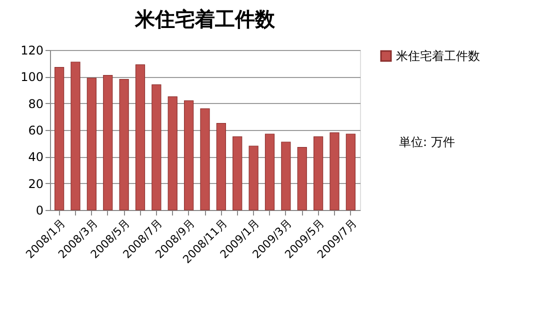 The image size is (550, 331). I want to click on y-tick-label: 0, so click(40, 211).